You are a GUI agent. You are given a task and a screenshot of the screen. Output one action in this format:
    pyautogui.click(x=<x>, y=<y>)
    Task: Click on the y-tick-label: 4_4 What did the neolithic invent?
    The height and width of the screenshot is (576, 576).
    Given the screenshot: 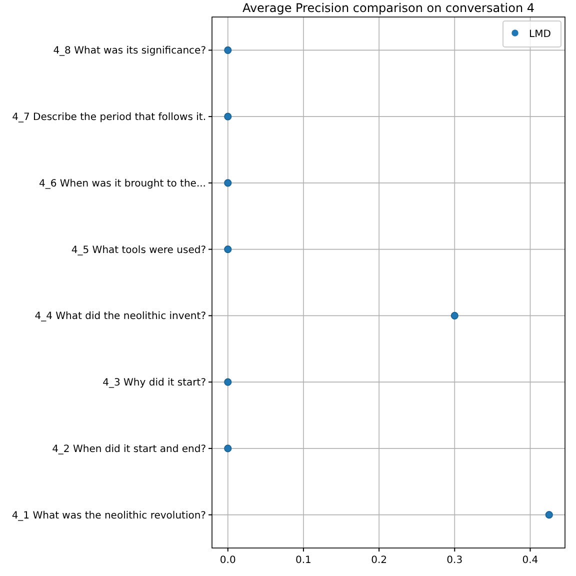 What is the action you would take?
    pyautogui.click(x=120, y=316)
    